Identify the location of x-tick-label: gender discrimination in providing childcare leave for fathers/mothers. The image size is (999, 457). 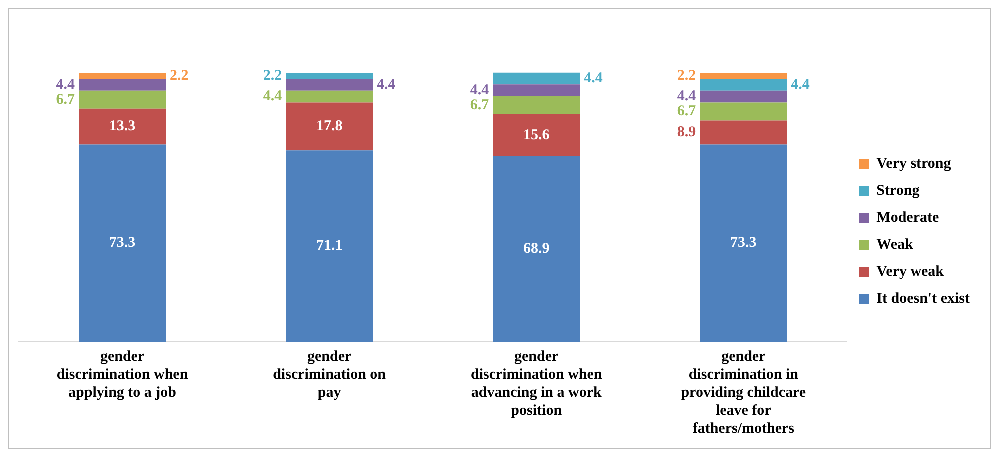
(743, 392).